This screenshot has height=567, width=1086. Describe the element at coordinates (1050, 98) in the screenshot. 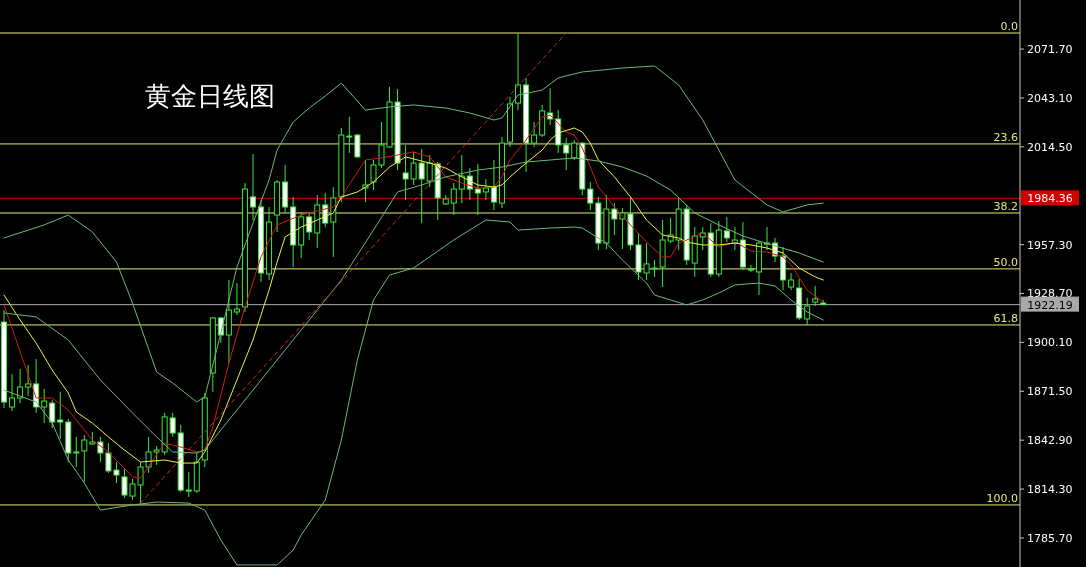

I see `y-tick-label: 2043.10` at that location.